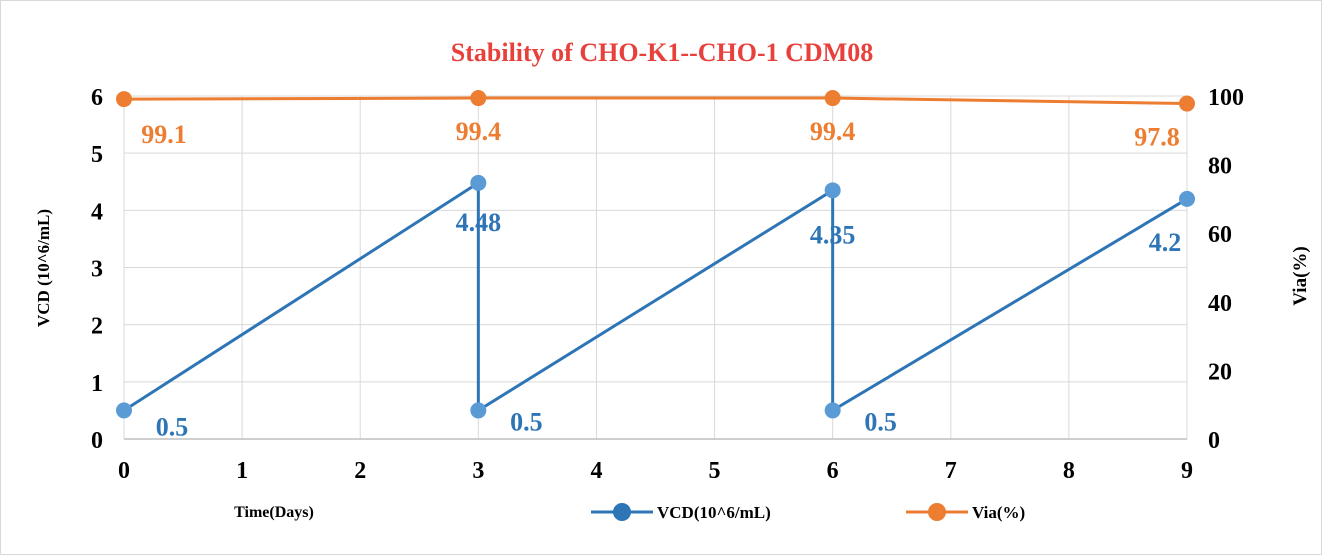  I want to click on x-tick-label: 4, so click(596, 471).